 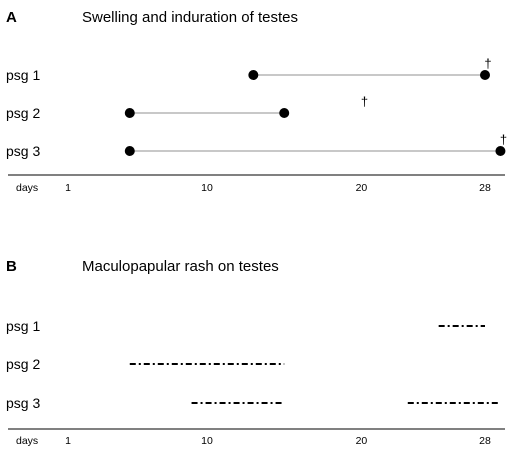 I want to click on panel-a-row-2-start-dot, so click(x=129, y=113).